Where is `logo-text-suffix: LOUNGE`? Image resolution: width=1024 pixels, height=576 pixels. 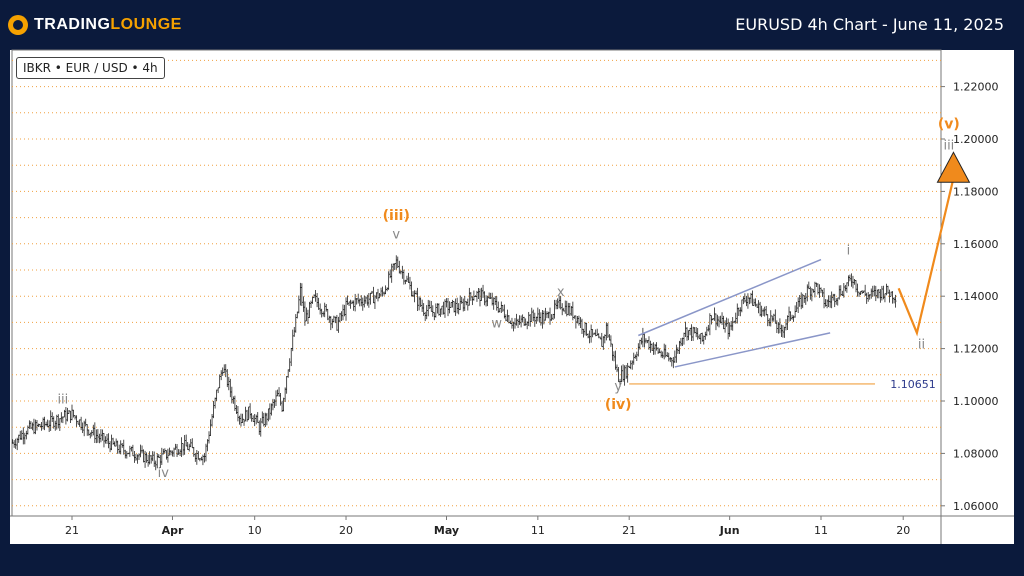 logo-text-suffix: LOUNGE is located at coordinates (146, 24).